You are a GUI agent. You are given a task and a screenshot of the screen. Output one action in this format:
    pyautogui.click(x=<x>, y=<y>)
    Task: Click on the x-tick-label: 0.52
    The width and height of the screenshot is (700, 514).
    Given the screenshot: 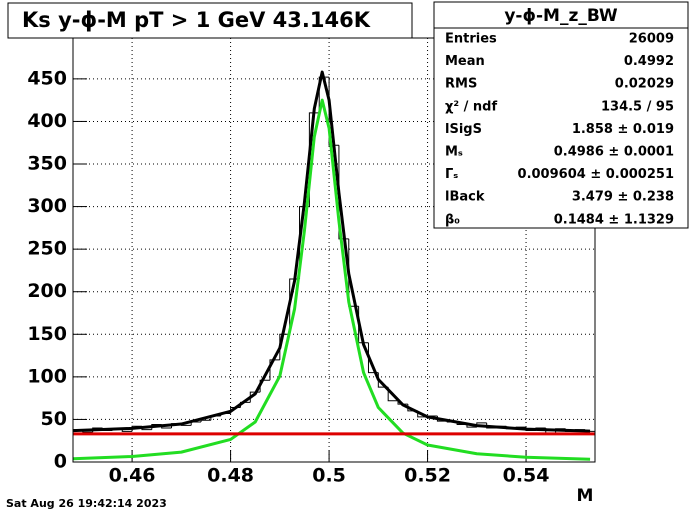 What is the action you would take?
    pyautogui.click(x=427, y=476)
    